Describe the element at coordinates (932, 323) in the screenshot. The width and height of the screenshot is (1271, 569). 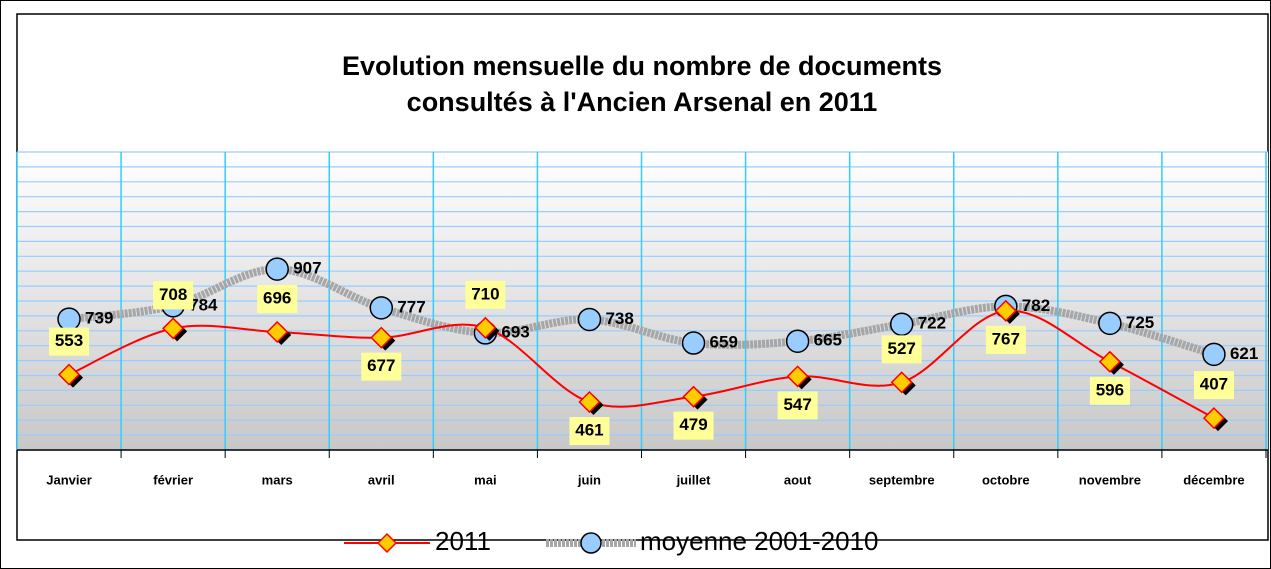
I see `data-label: 722` at that location.